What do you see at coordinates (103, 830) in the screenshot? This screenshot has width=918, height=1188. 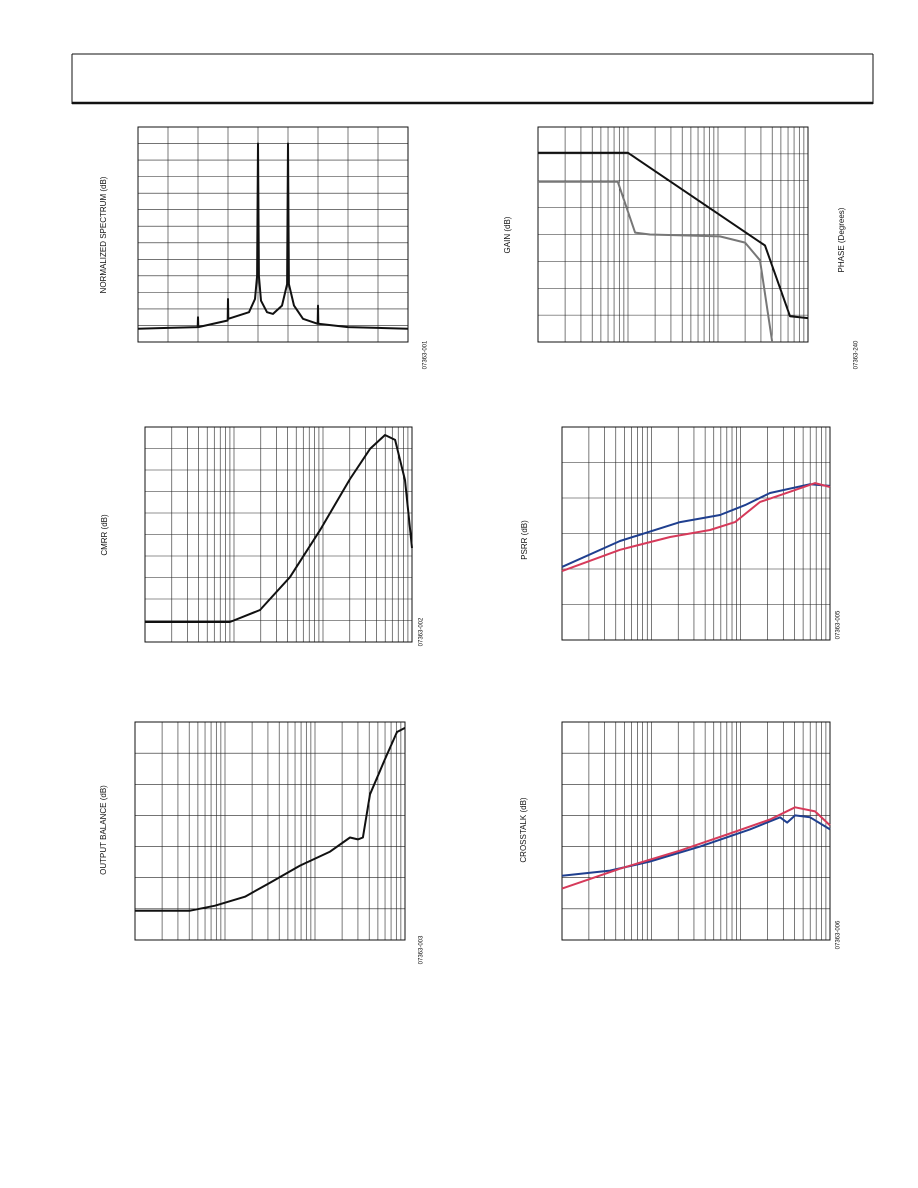 I see `y-axis-label: OUTPUT BALANCE (dB)` at bounding box center [103, 830].